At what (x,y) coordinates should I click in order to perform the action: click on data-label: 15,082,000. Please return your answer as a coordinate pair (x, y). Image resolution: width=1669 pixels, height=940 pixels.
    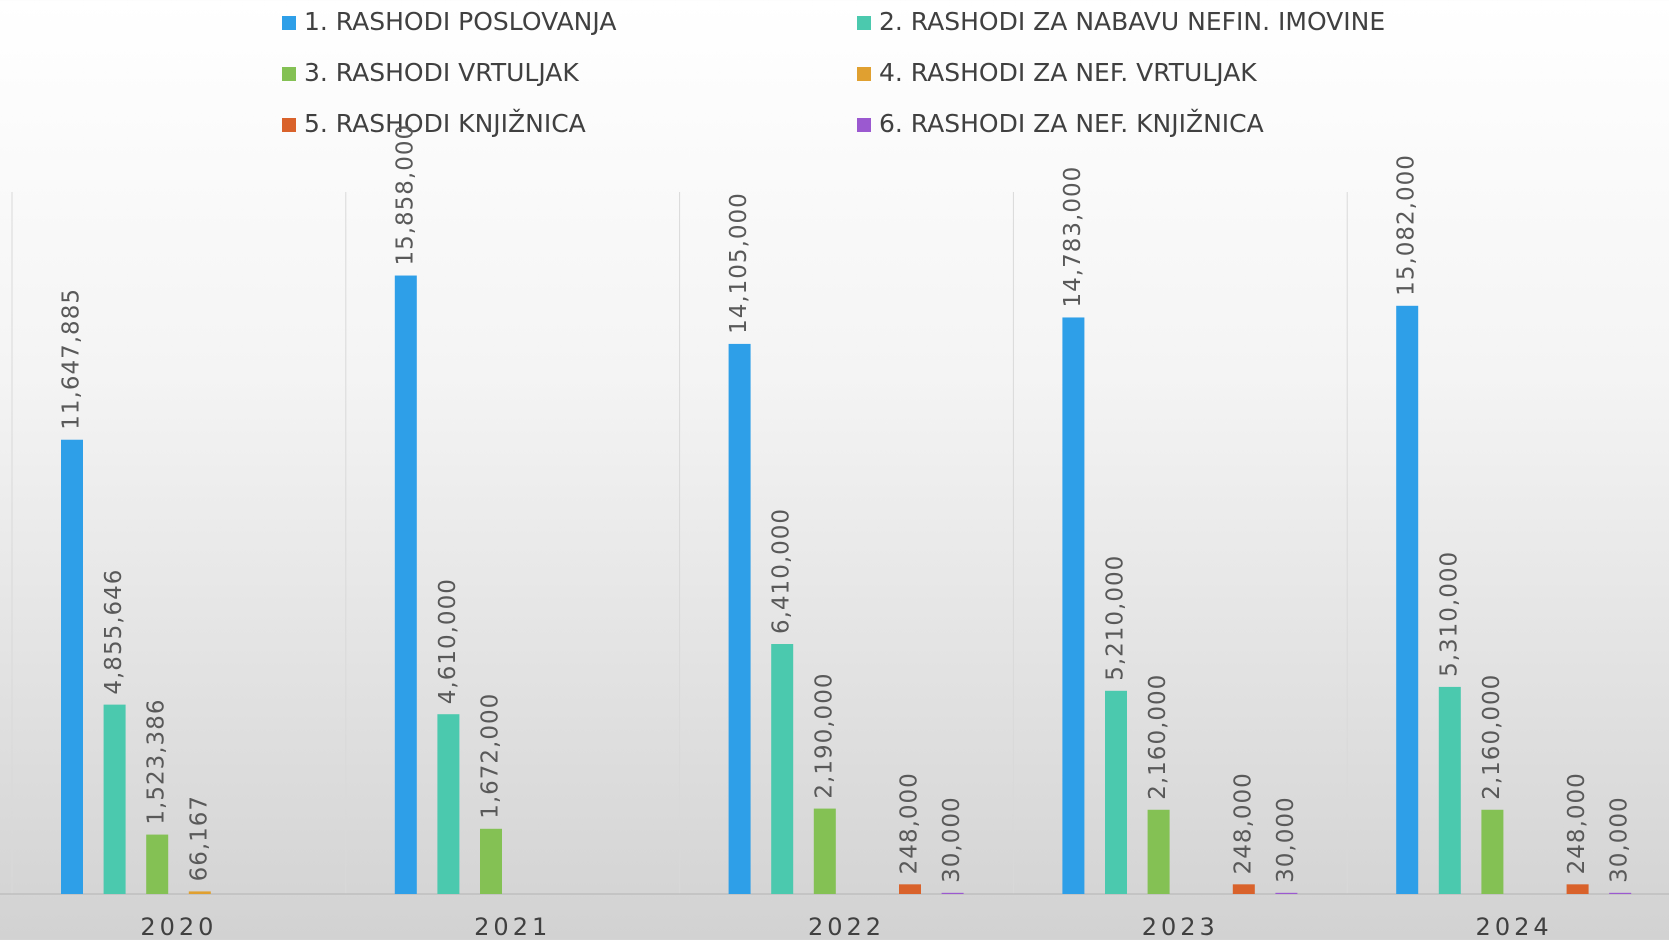
    Looking at the image, I should click on (1407, 225).